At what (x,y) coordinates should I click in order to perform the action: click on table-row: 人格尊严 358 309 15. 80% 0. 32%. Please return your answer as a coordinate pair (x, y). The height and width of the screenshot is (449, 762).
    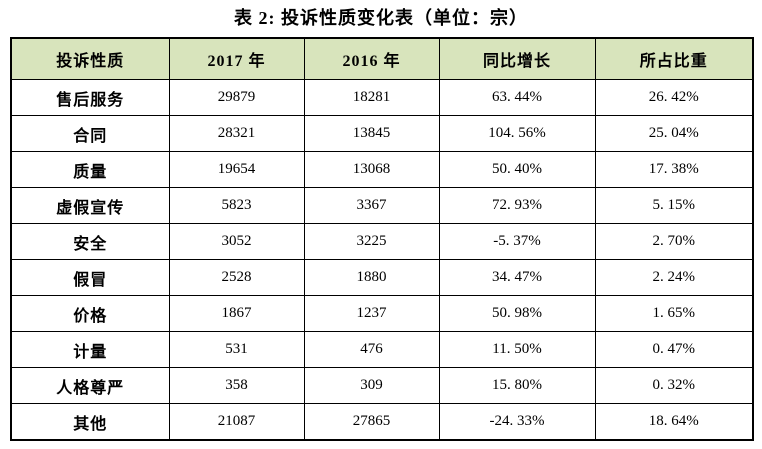
    Looking at the image, I should click on (382, 385).